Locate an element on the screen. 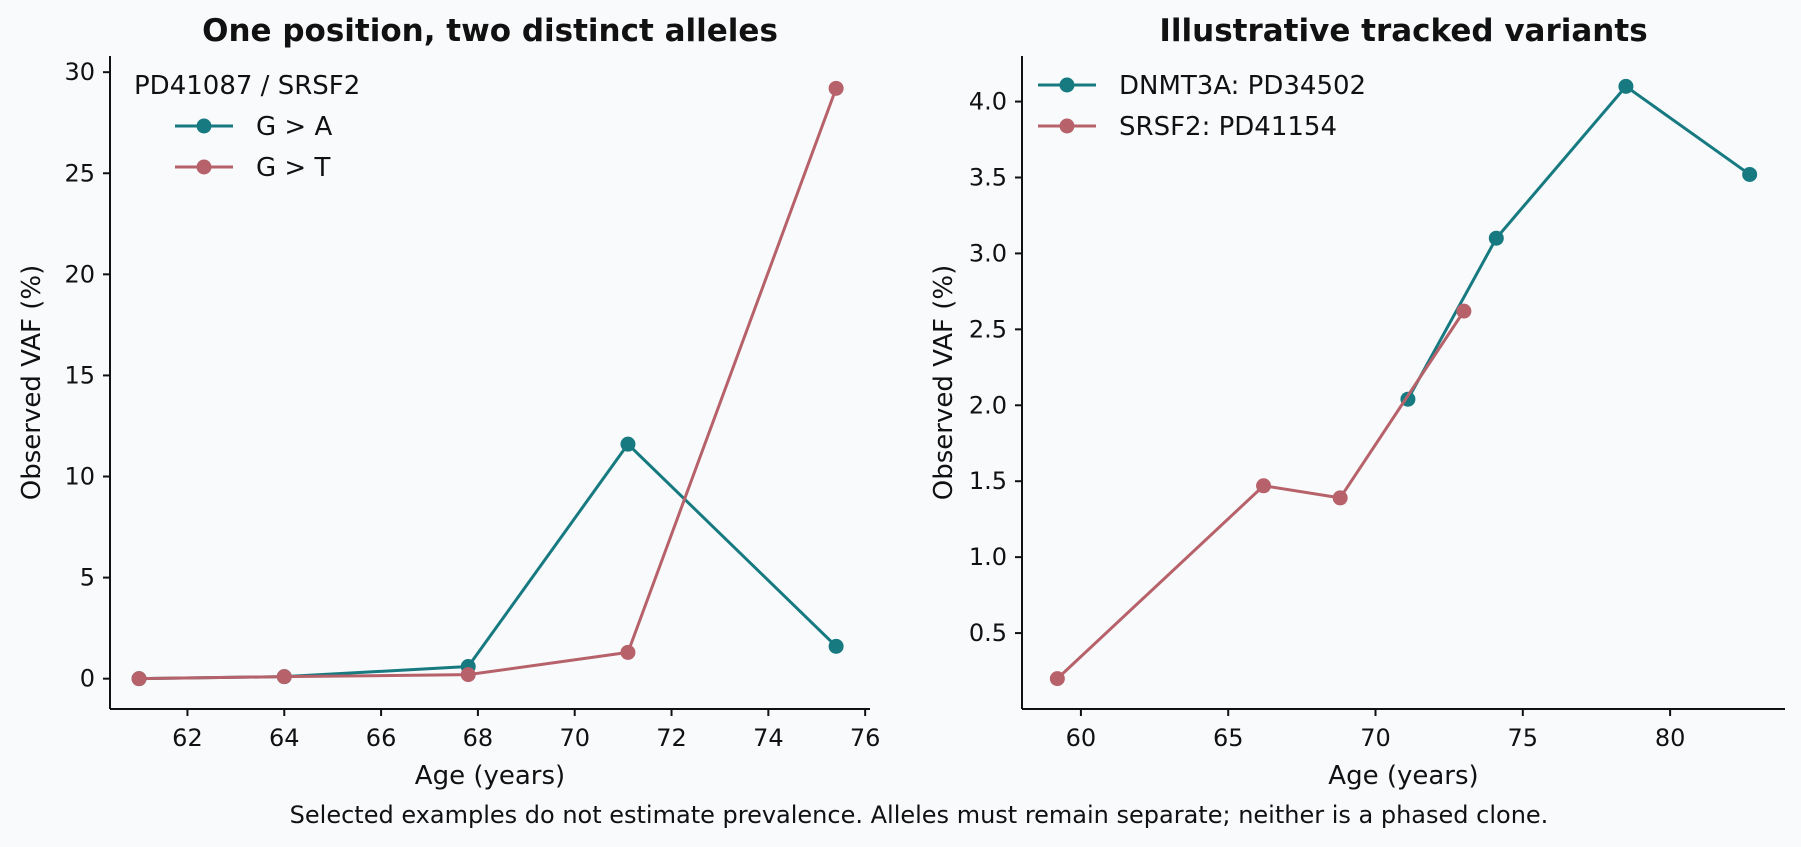  chart-title: One position, two distinct alleles is located at coordinates (490, 31).